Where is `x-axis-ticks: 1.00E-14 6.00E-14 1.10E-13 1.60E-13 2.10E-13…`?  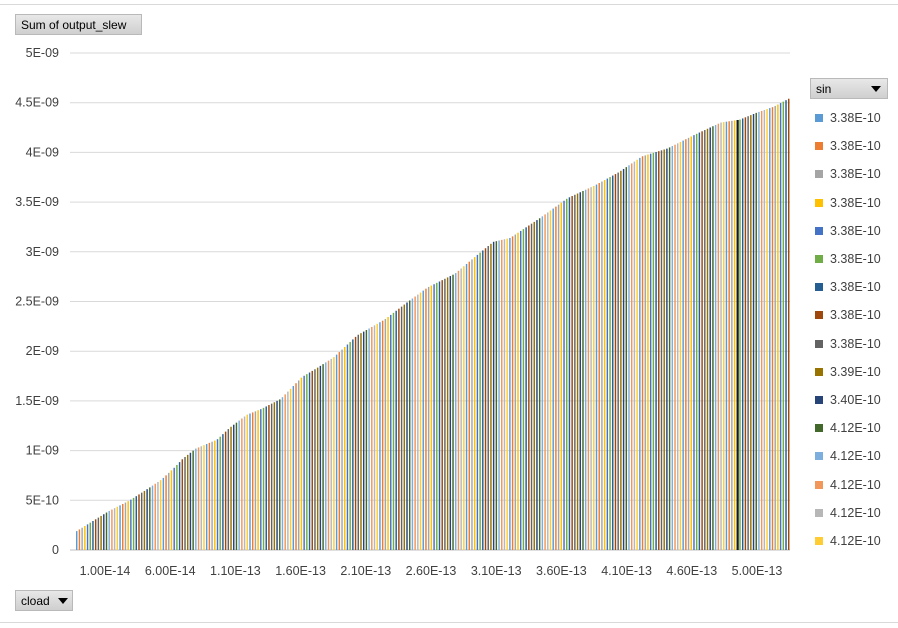 x-axis-ticks: 1.00E-14 6.00E-14 1.10E-13 1.60E-13 2.10E-13… is located at coordinates (431, 571).